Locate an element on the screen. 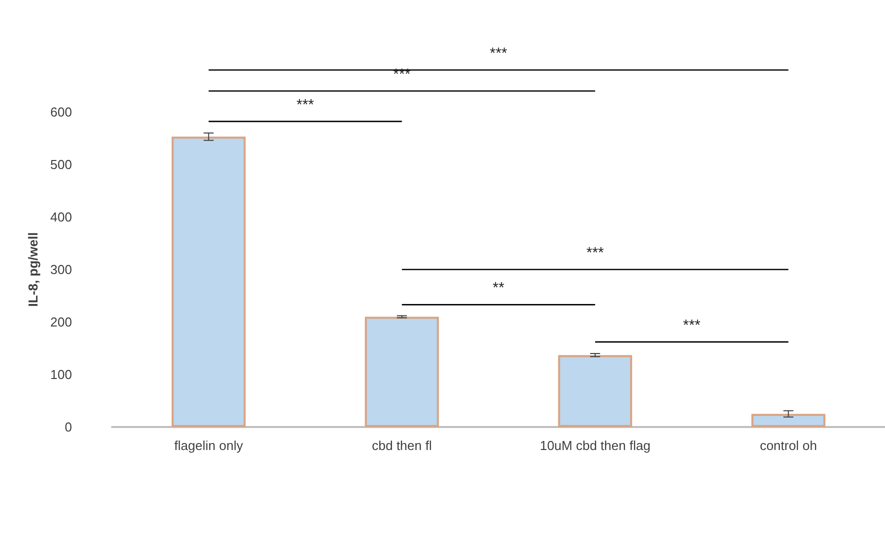  y-tick-label: 500 is located at coordinates (61, 164).